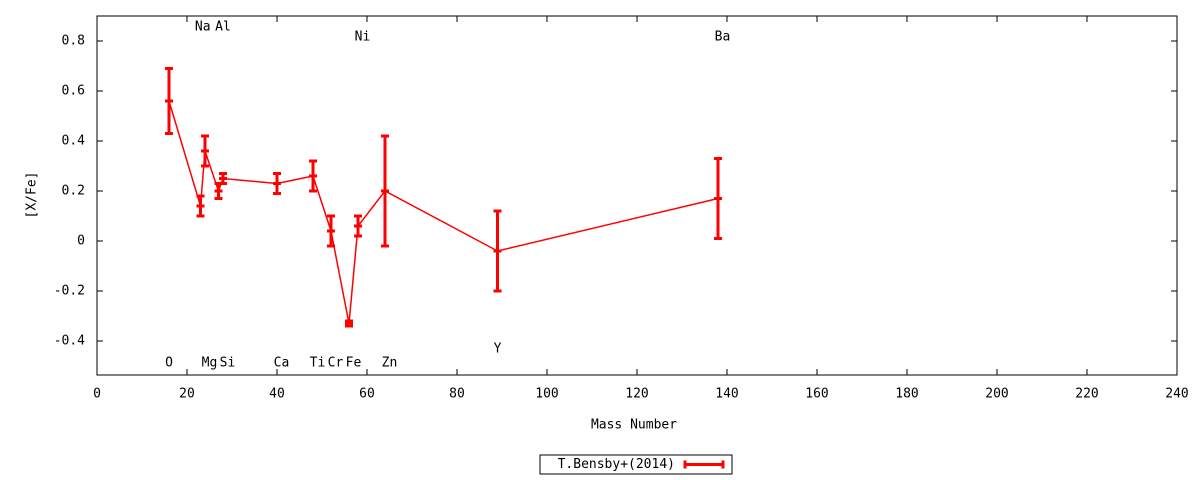 The height and width of the screenshot is (480, 1200). Describe the element at coordinates (228, 363) in the screenshot. I see `element-label: Si` at that location.